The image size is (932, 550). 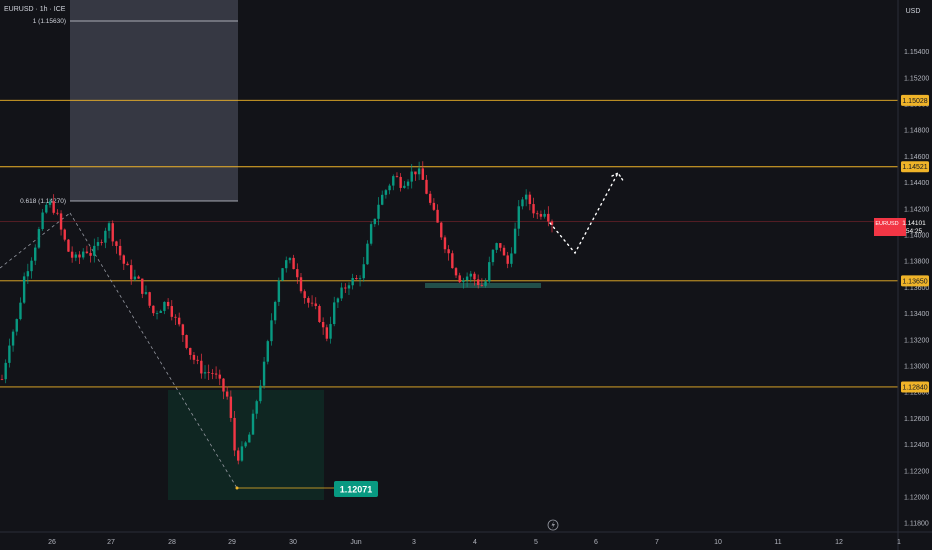 I want to click on time-axis-label: 1, so click(x=899, y=542).